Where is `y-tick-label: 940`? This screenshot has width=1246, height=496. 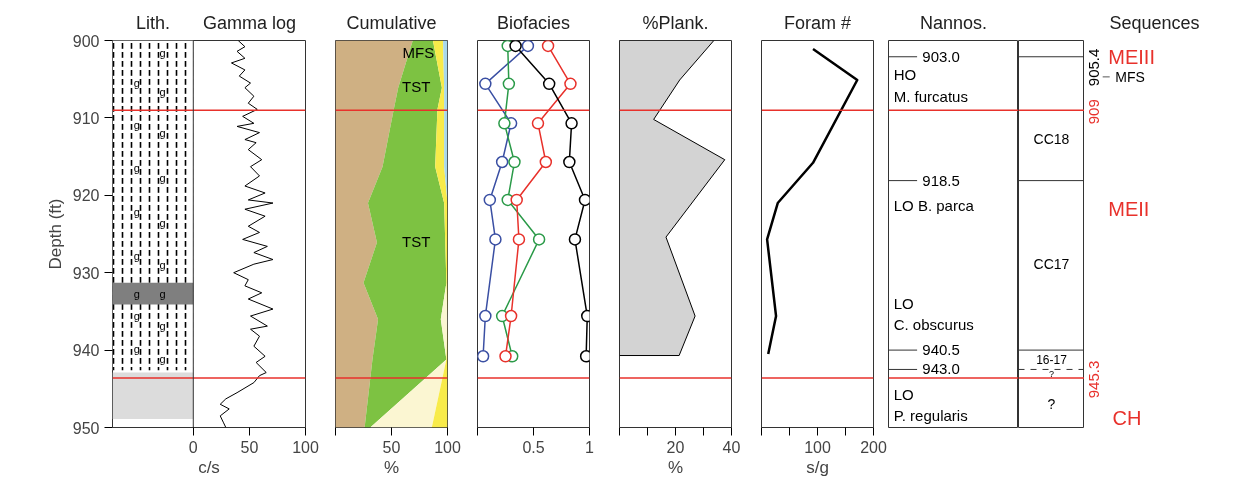 y-tick-label: 940 is located at coordinates (86, 351).